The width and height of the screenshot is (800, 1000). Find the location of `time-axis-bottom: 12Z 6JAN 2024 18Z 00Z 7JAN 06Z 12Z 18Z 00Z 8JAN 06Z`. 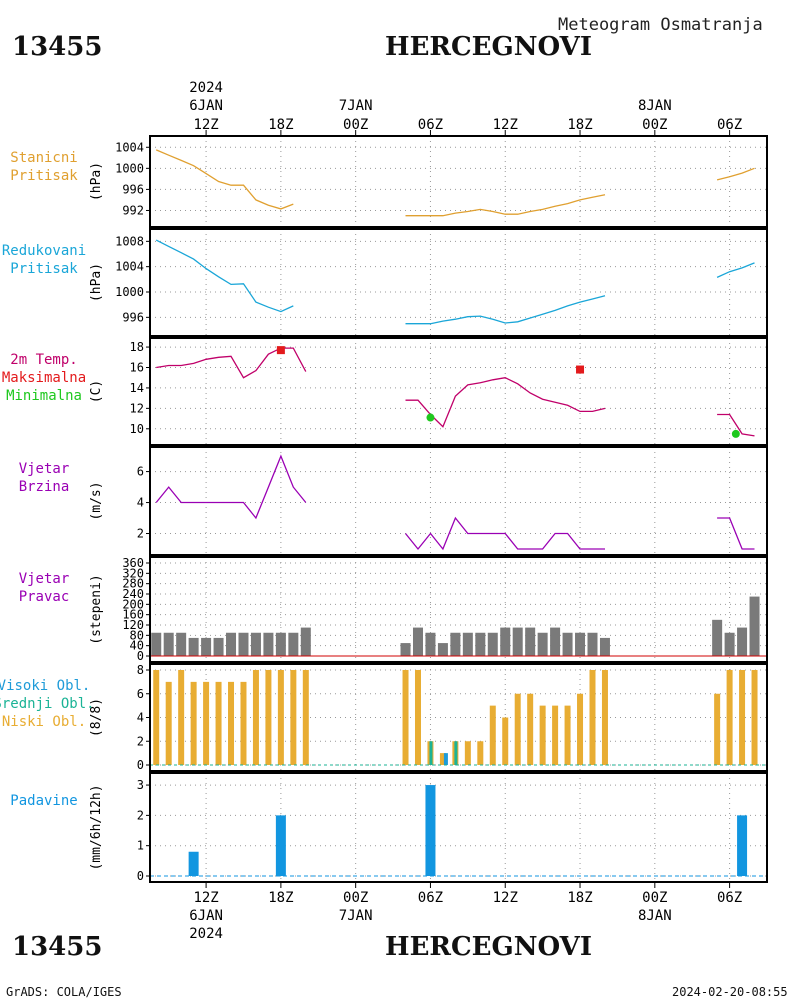

time-axis-bottom: 12Z 6JAN 2024 18Z 00Z 7JAN 06Z 12Z 18Z 00Z 8JAN 06Z is located at coordinates (465, 912).